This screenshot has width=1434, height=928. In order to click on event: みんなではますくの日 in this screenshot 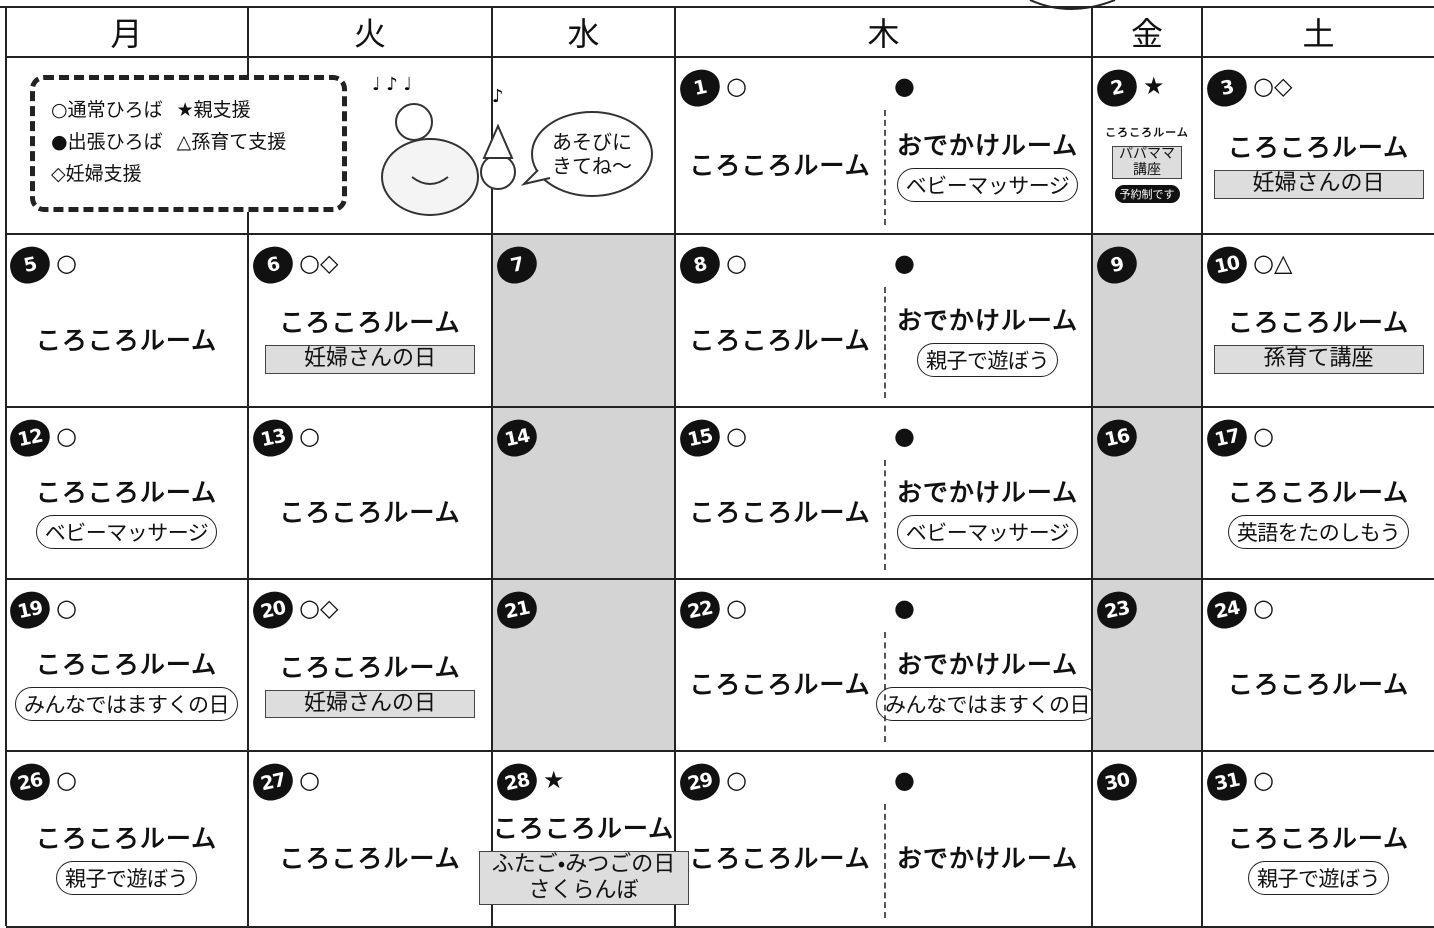, I will do `click(126, 704)`.